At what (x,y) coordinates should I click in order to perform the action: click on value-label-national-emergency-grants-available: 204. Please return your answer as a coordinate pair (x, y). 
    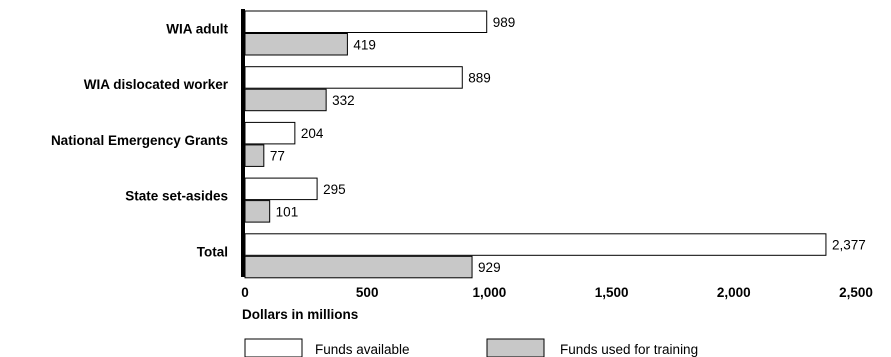
    Looking at the image, I should click on (312, 133).